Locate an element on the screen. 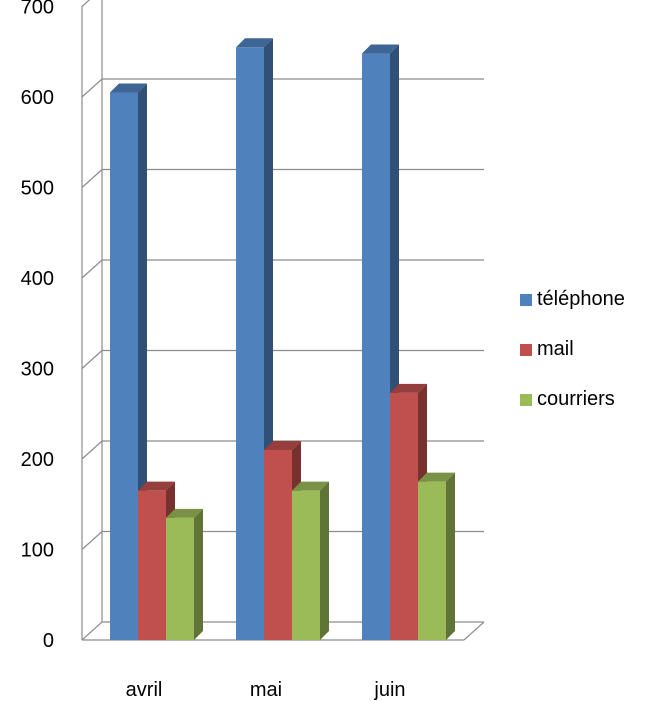 The height and width of the screenshot is (701, 671). bar-courriers-mai is located at coordinates (310, 560).